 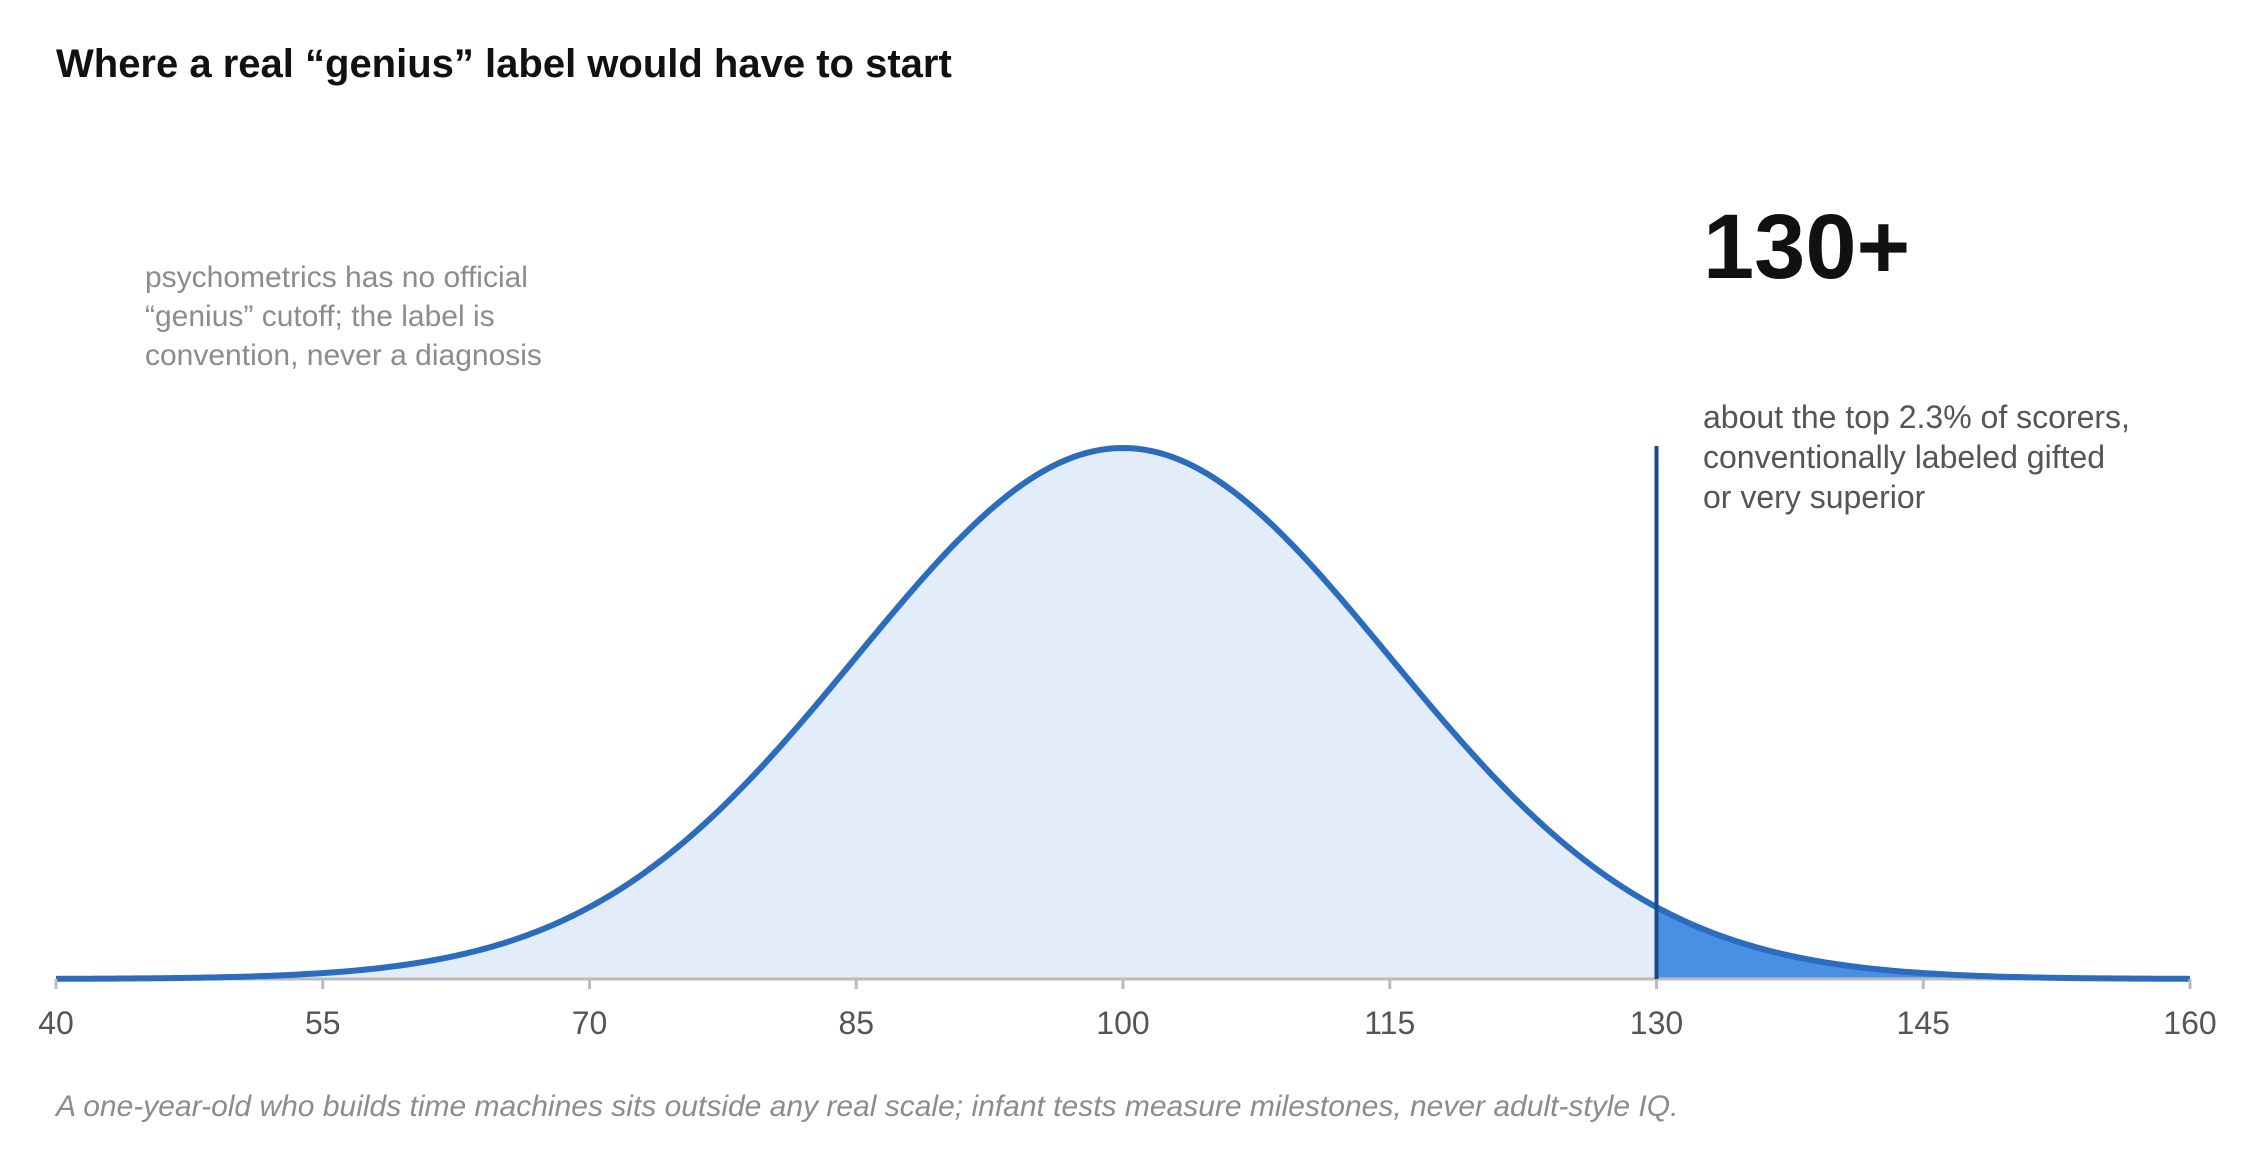 I want to click on x-tick-label: 115, so click(x=1389, y=1023).